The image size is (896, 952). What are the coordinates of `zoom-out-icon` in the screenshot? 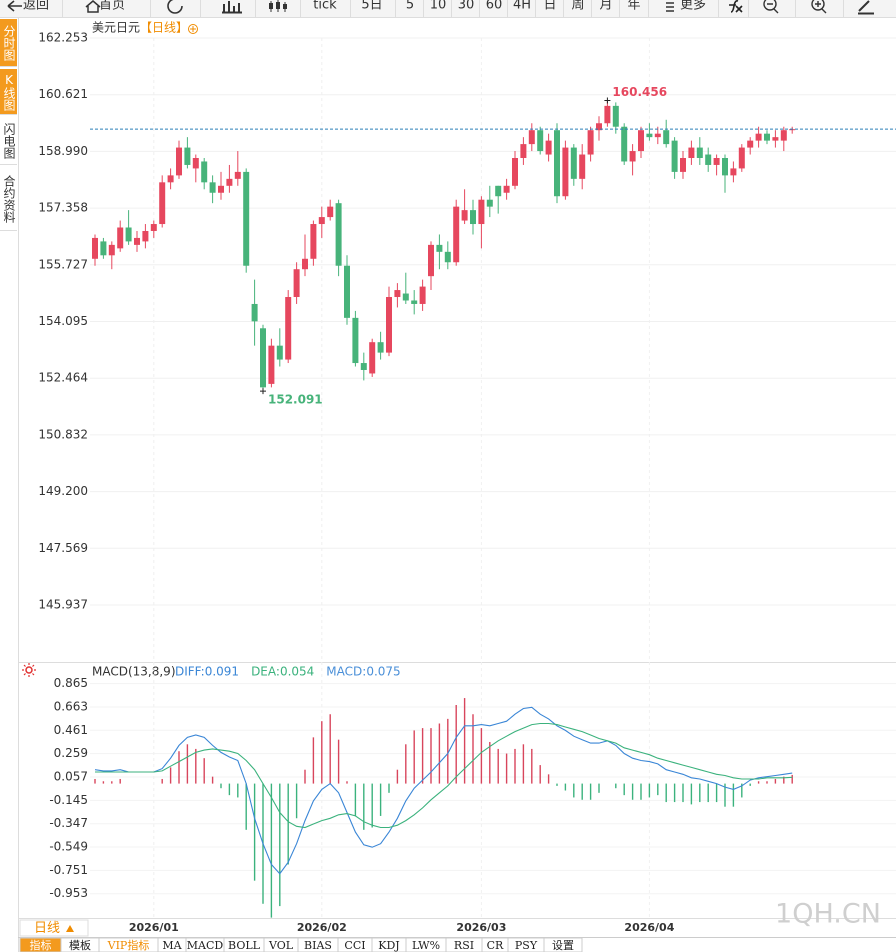 It's located at (773, 8).